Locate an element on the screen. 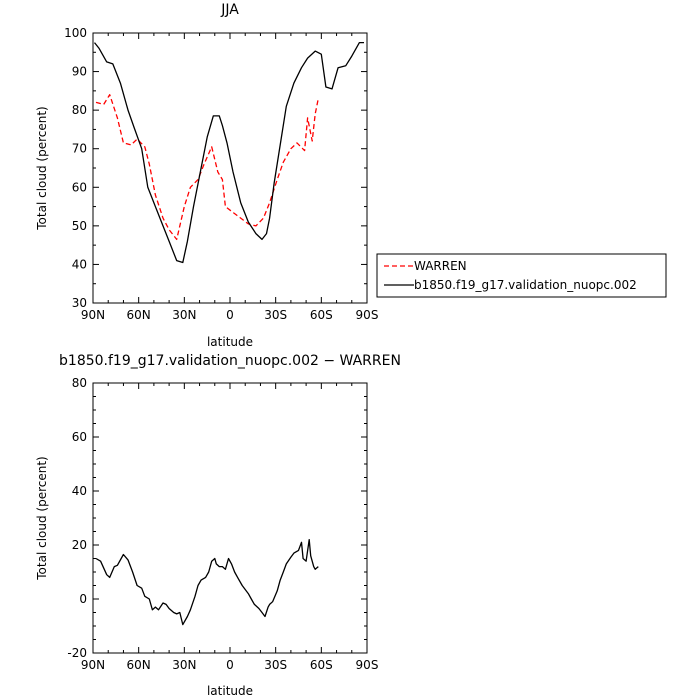 Image resolution: width=700 pixels, height=700 pixels. y-tick-label: 100 is located at coordinates (75, 33).